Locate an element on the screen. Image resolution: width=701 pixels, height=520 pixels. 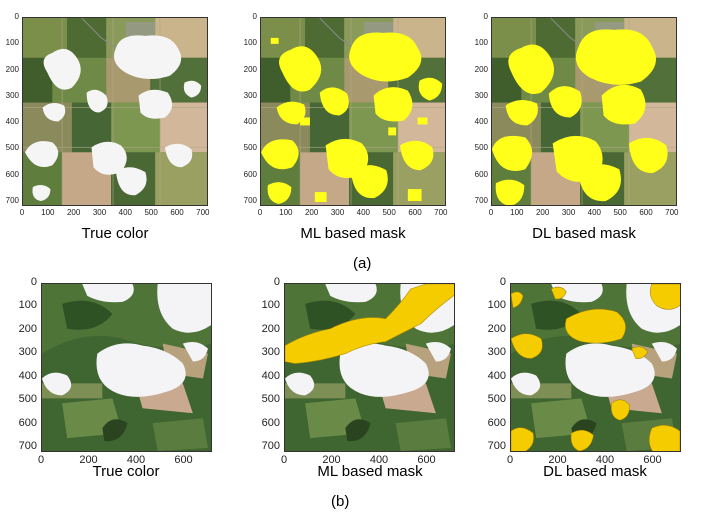
satellite-image-a-ml-mask is located at coordinates (353, 111).